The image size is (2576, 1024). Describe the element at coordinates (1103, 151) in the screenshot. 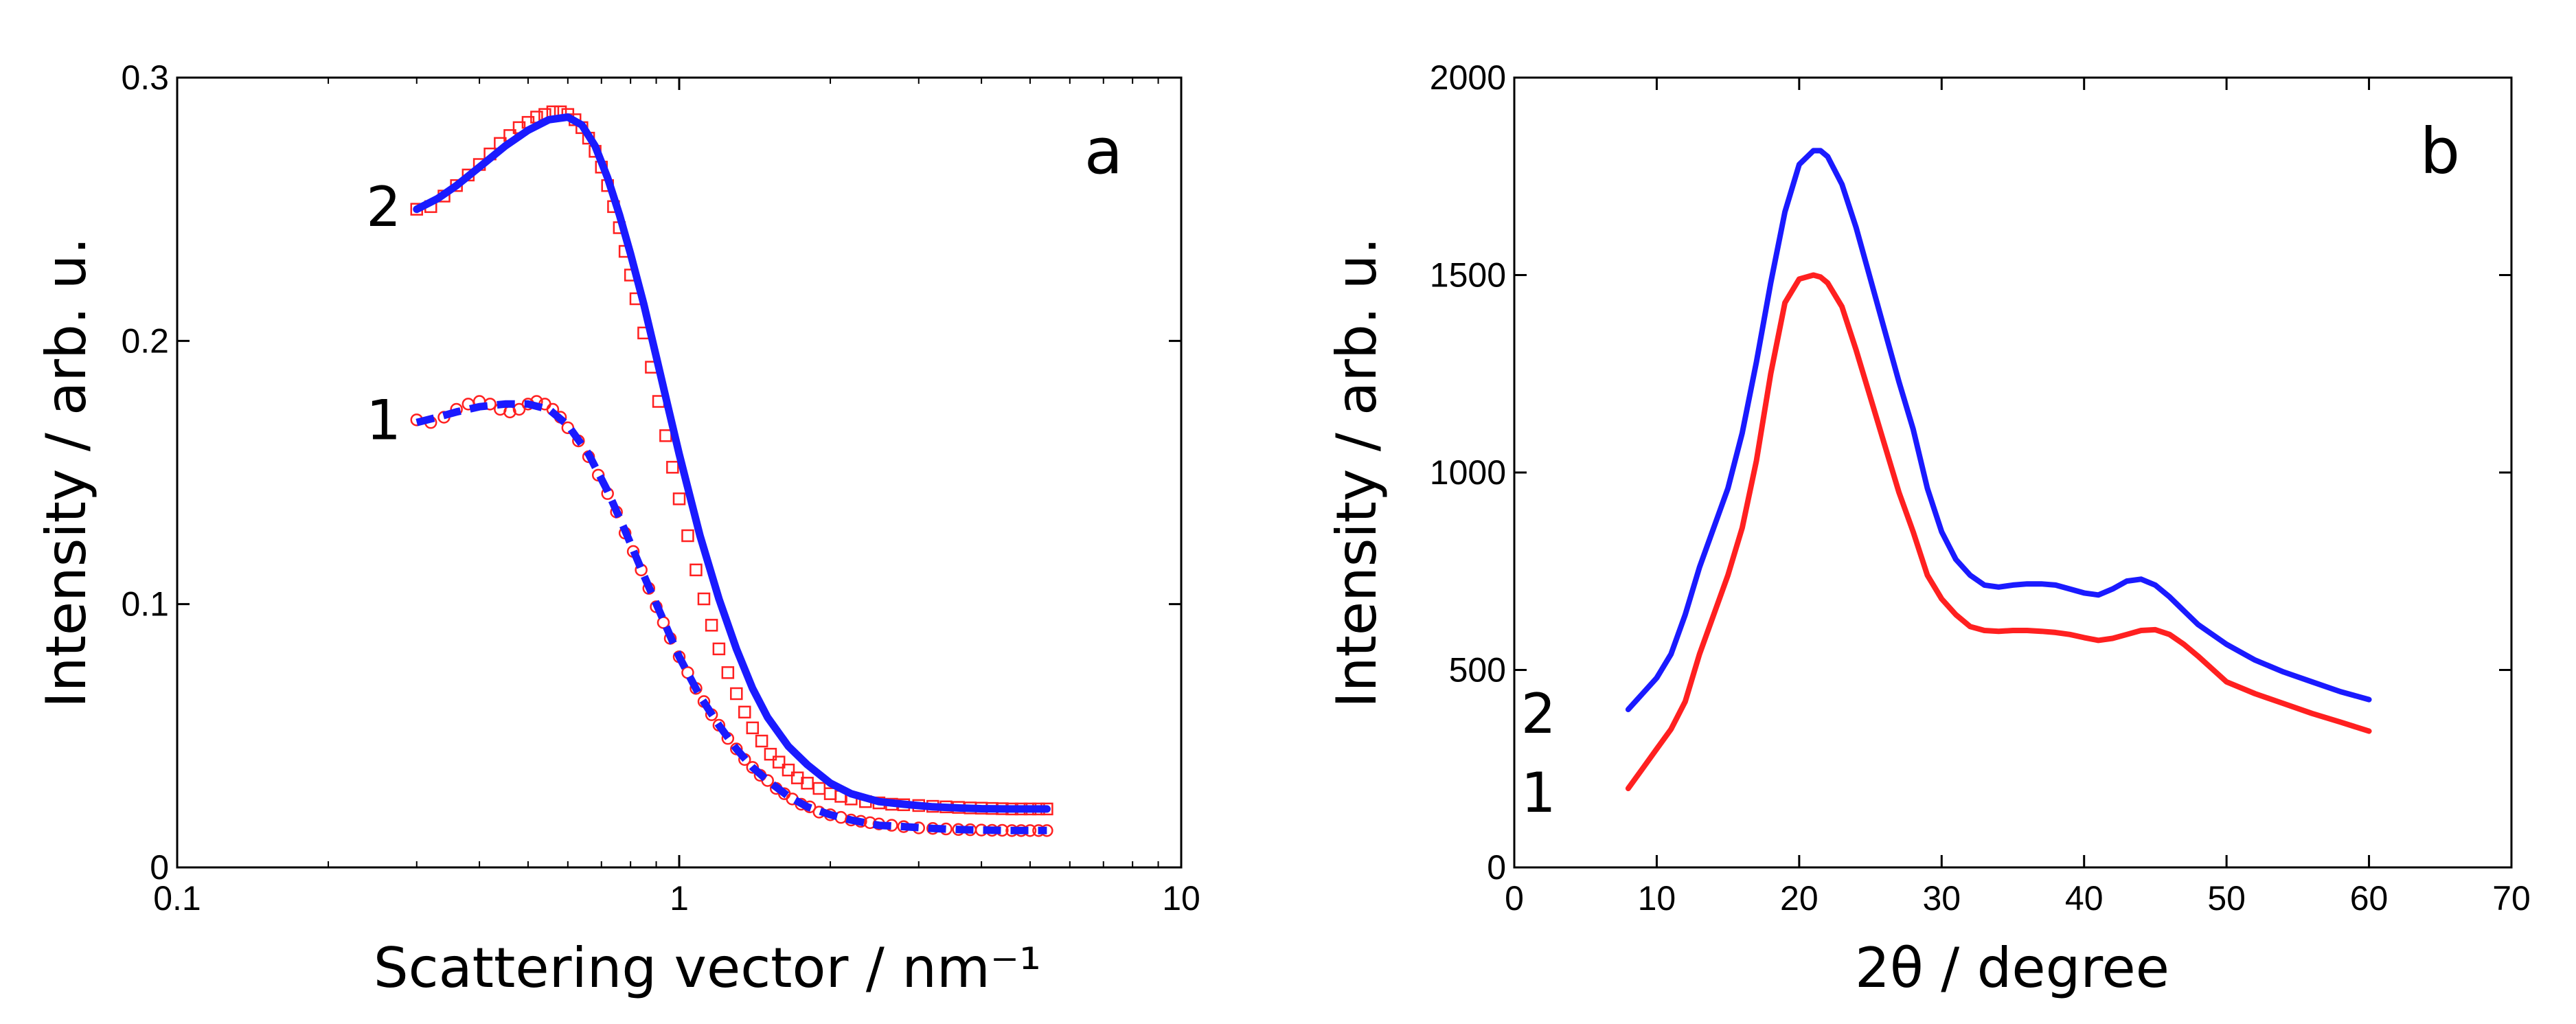

I see `panel-a-letter: a` at that location.